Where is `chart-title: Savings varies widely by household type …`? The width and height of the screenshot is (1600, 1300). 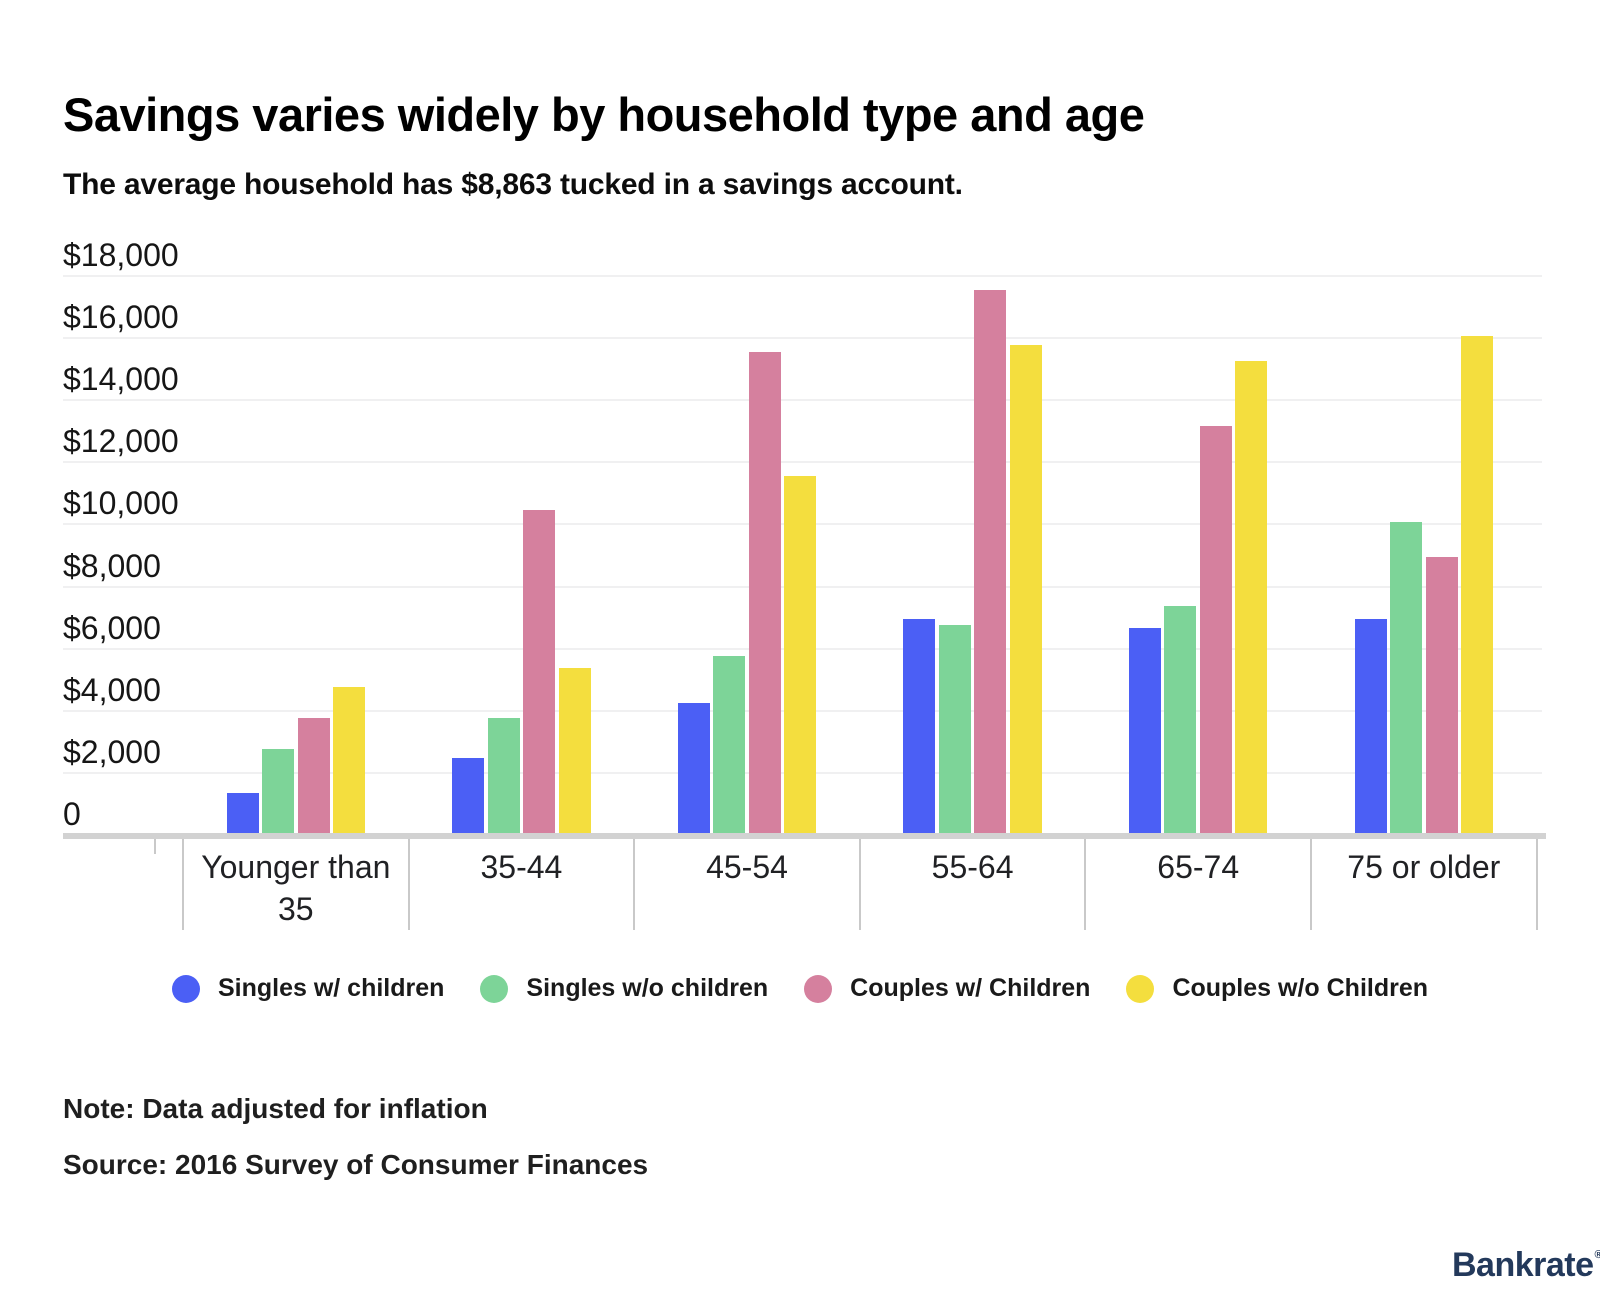 chart-title: Savings varies widely by household type … is located at coordinates (604, 115).